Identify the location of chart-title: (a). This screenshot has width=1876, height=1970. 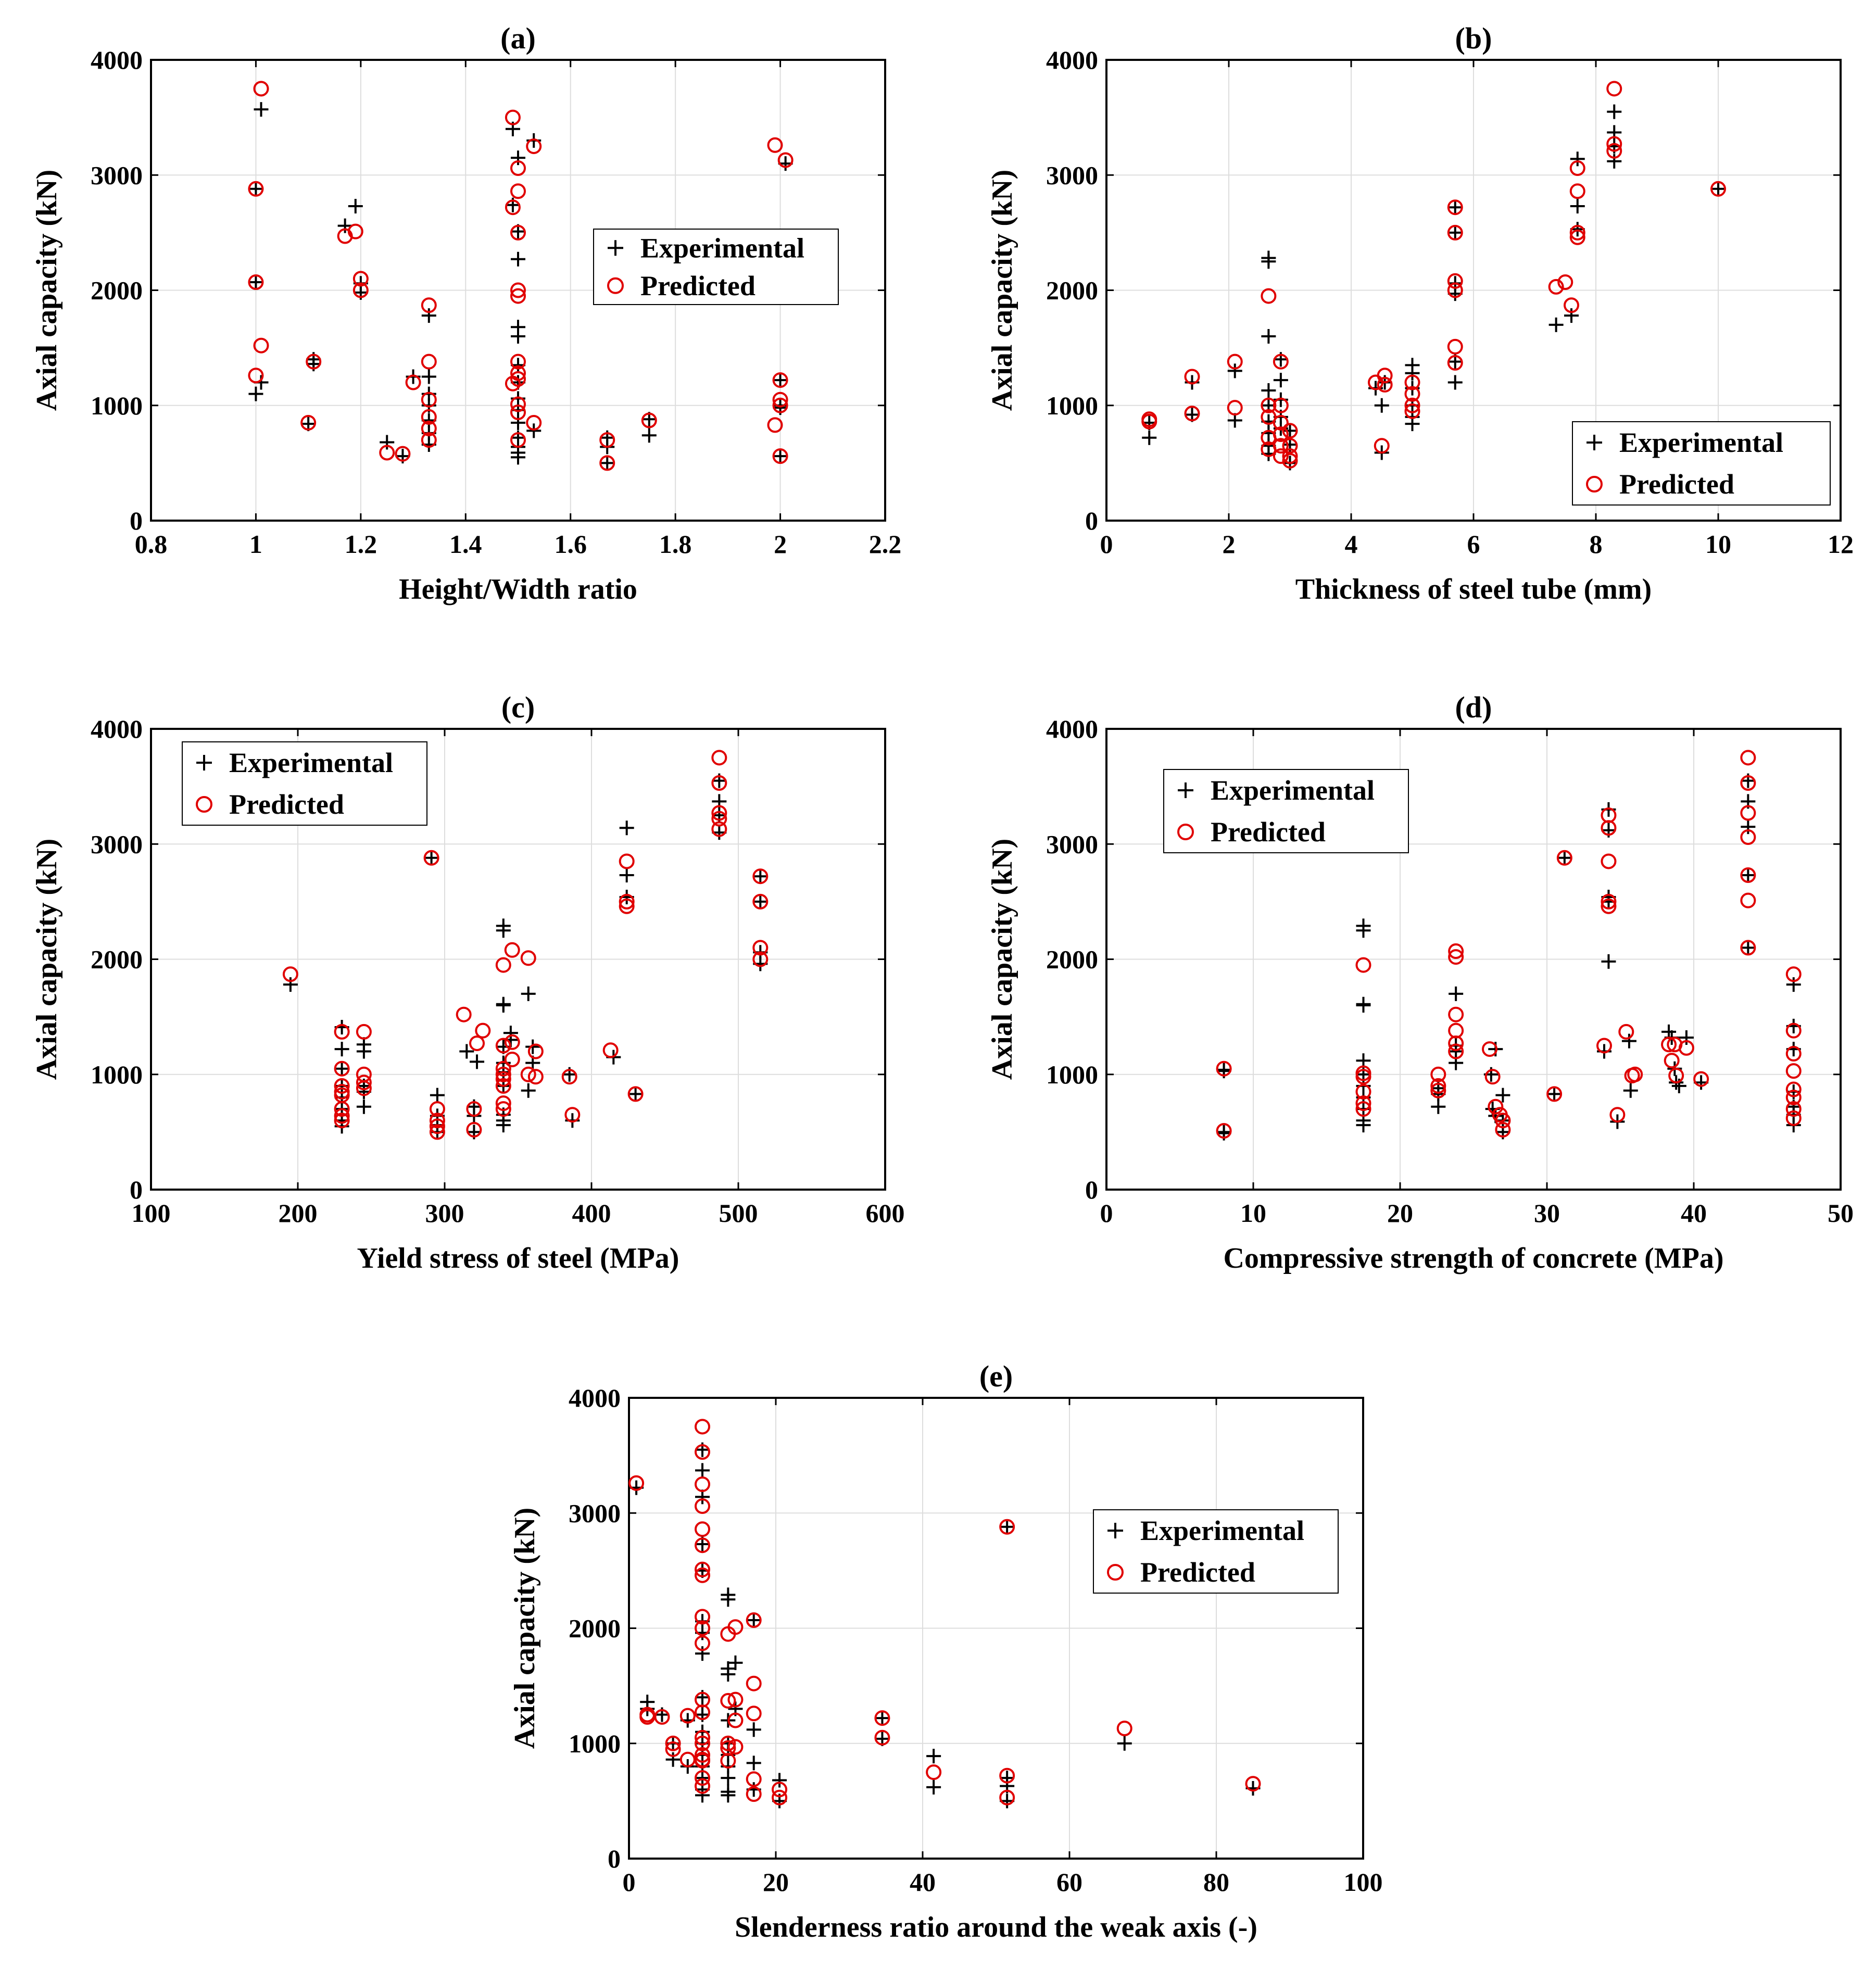
(518, 38).